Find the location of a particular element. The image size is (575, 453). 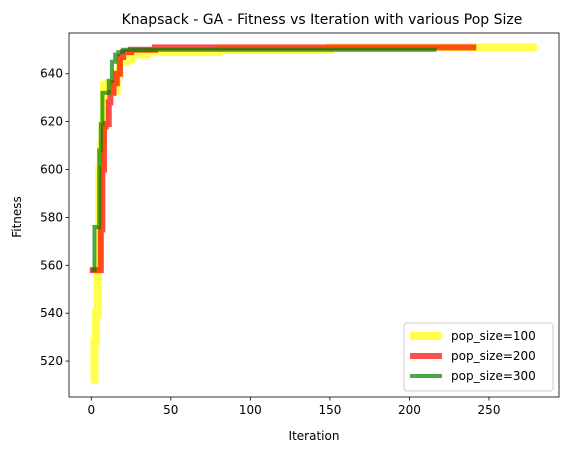

x-tick-label: 0 is located at coordinates (91, 410).